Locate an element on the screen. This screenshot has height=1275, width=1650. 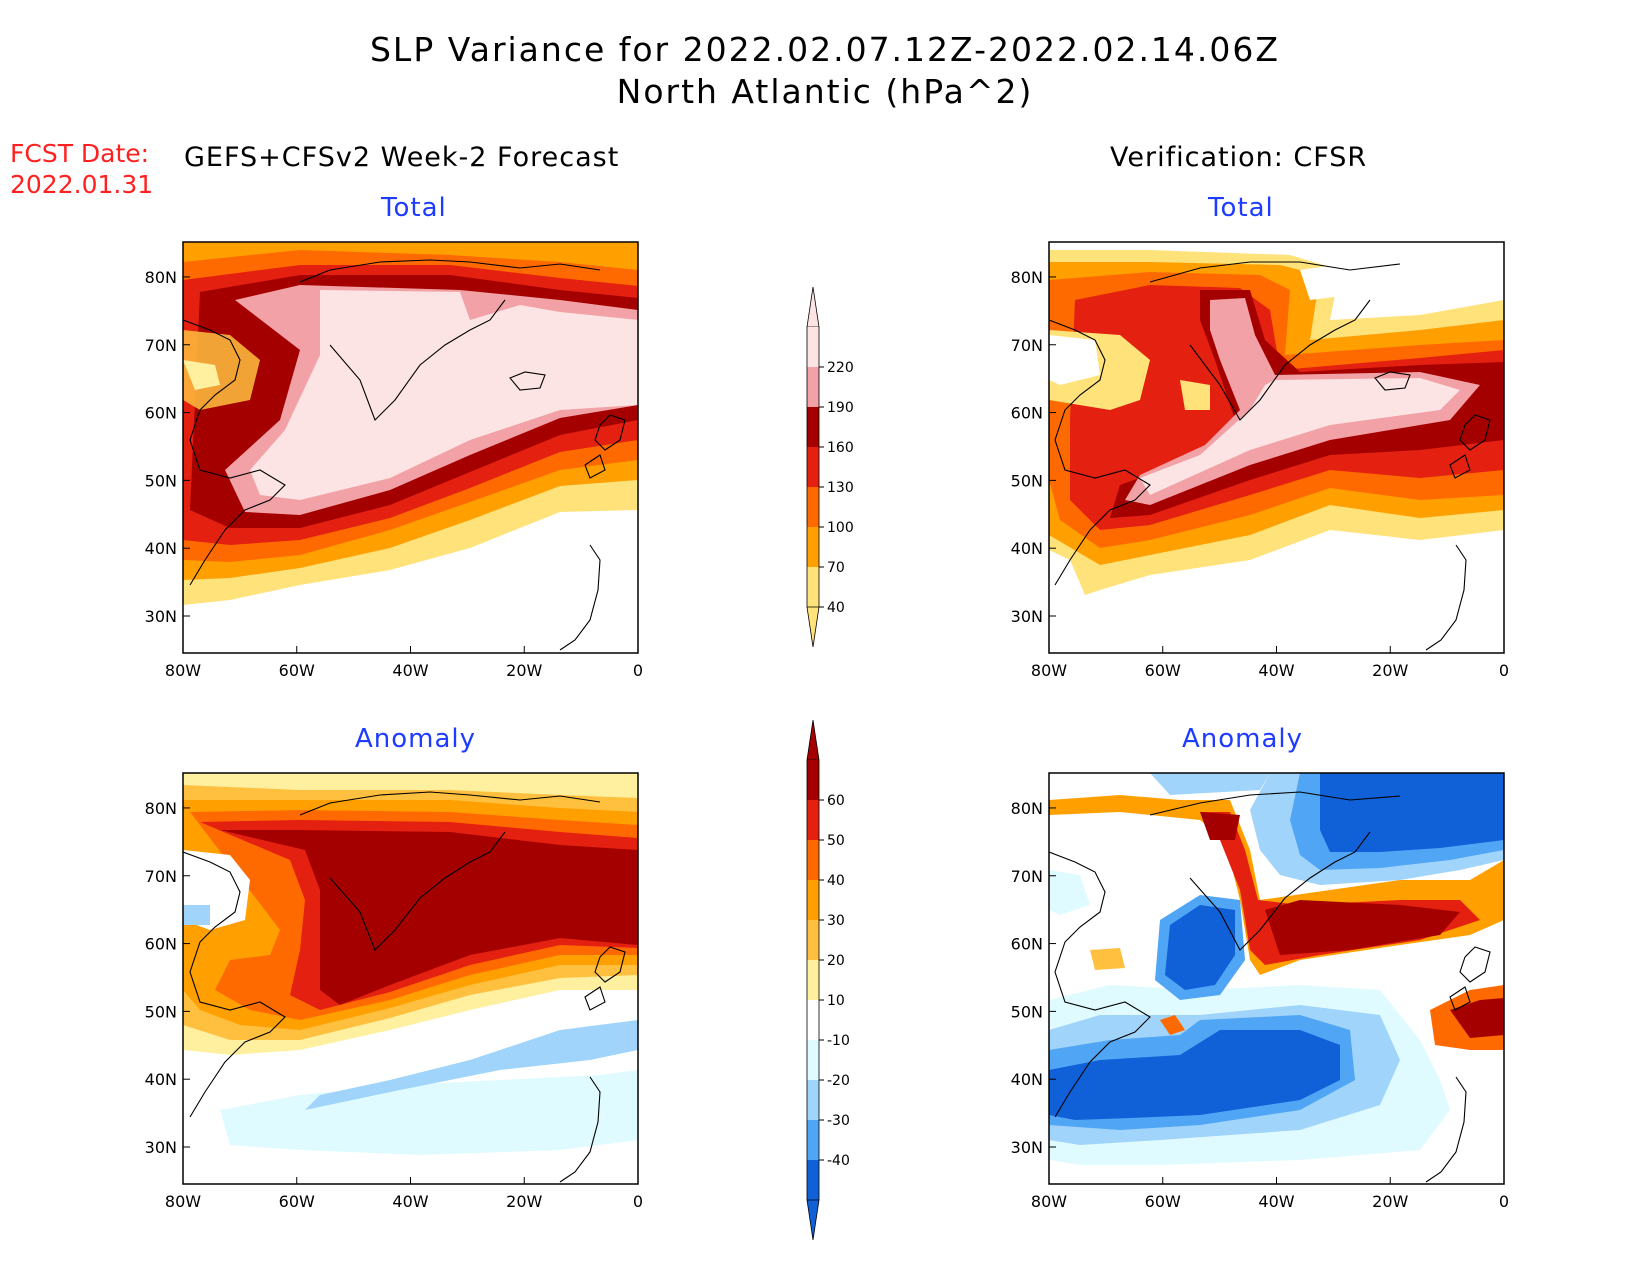
chart-title-line2: North Atlantic (hPa^2) is located at coordinates (825, 91).